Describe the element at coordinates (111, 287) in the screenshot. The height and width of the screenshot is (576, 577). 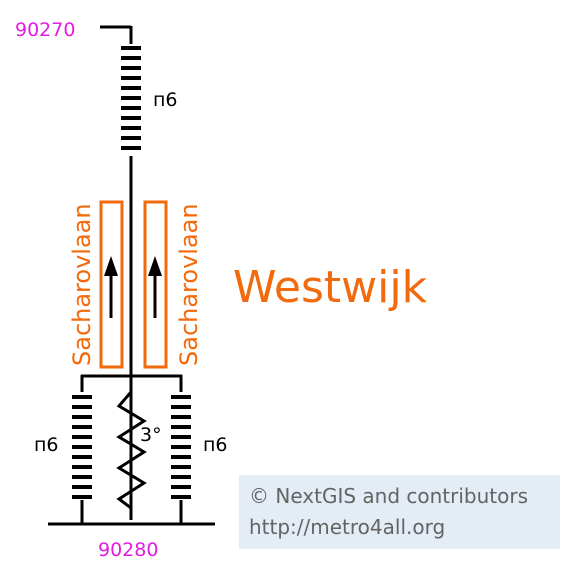
I see `left-direction-arrow-icon` at that location.